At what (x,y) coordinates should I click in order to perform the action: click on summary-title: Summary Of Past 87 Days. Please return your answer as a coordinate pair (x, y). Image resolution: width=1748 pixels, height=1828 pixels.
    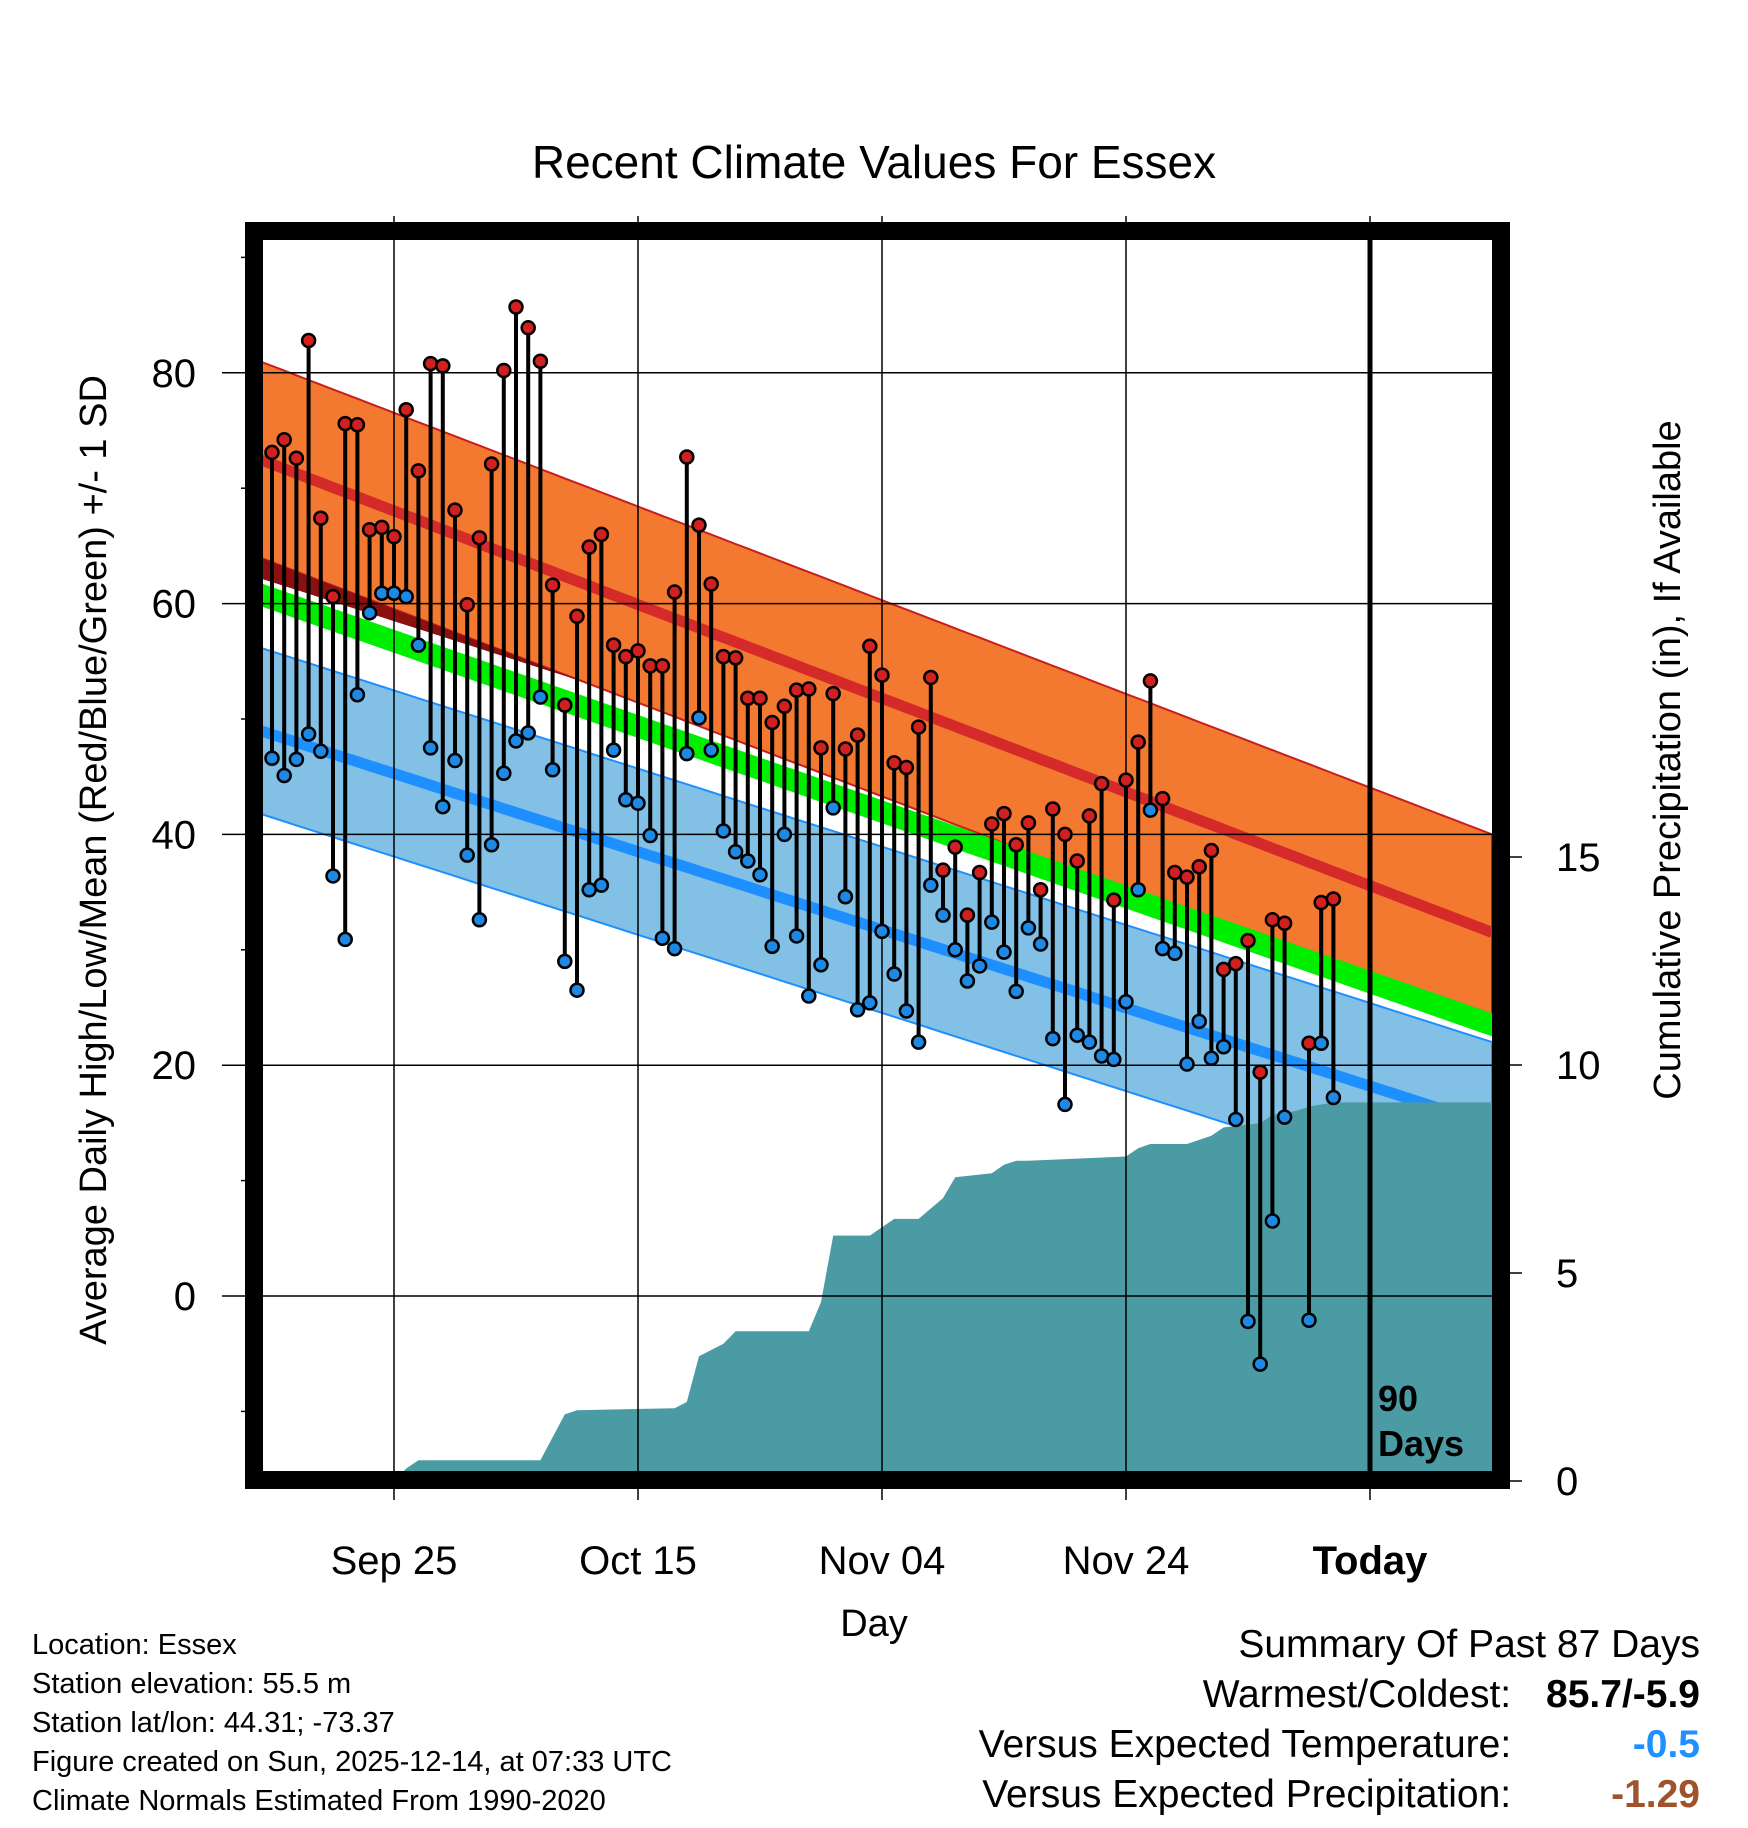
    Looking at the image, I should click on (1469, 1644).